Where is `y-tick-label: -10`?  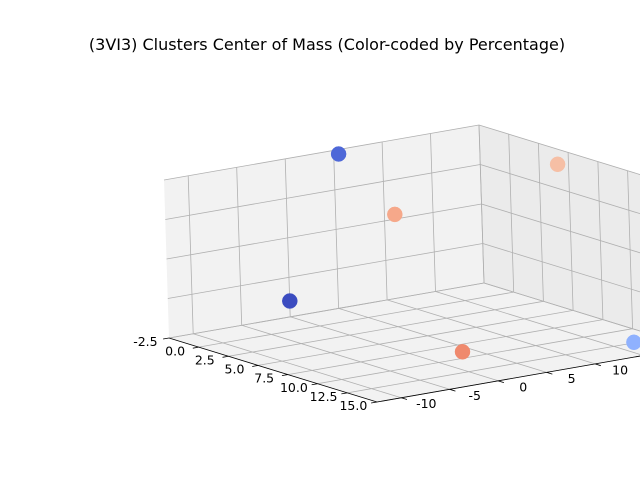
y-tick-label: -10 is located at coordinates (426, 403).